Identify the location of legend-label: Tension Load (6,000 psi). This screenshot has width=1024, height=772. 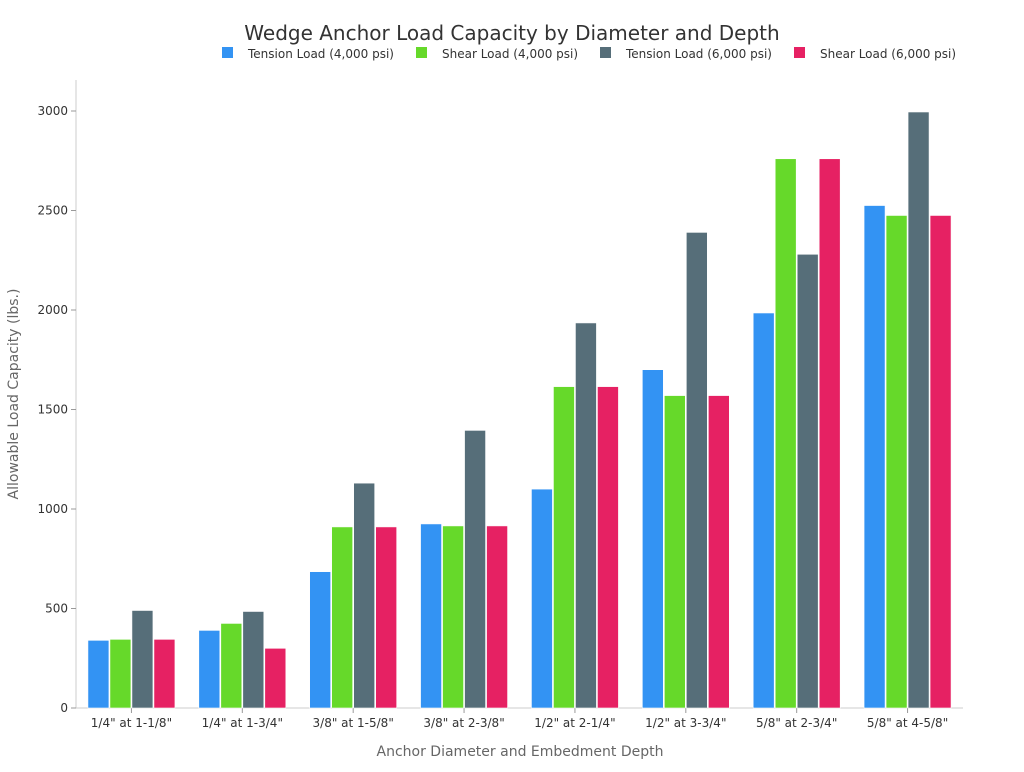
(698, 54).